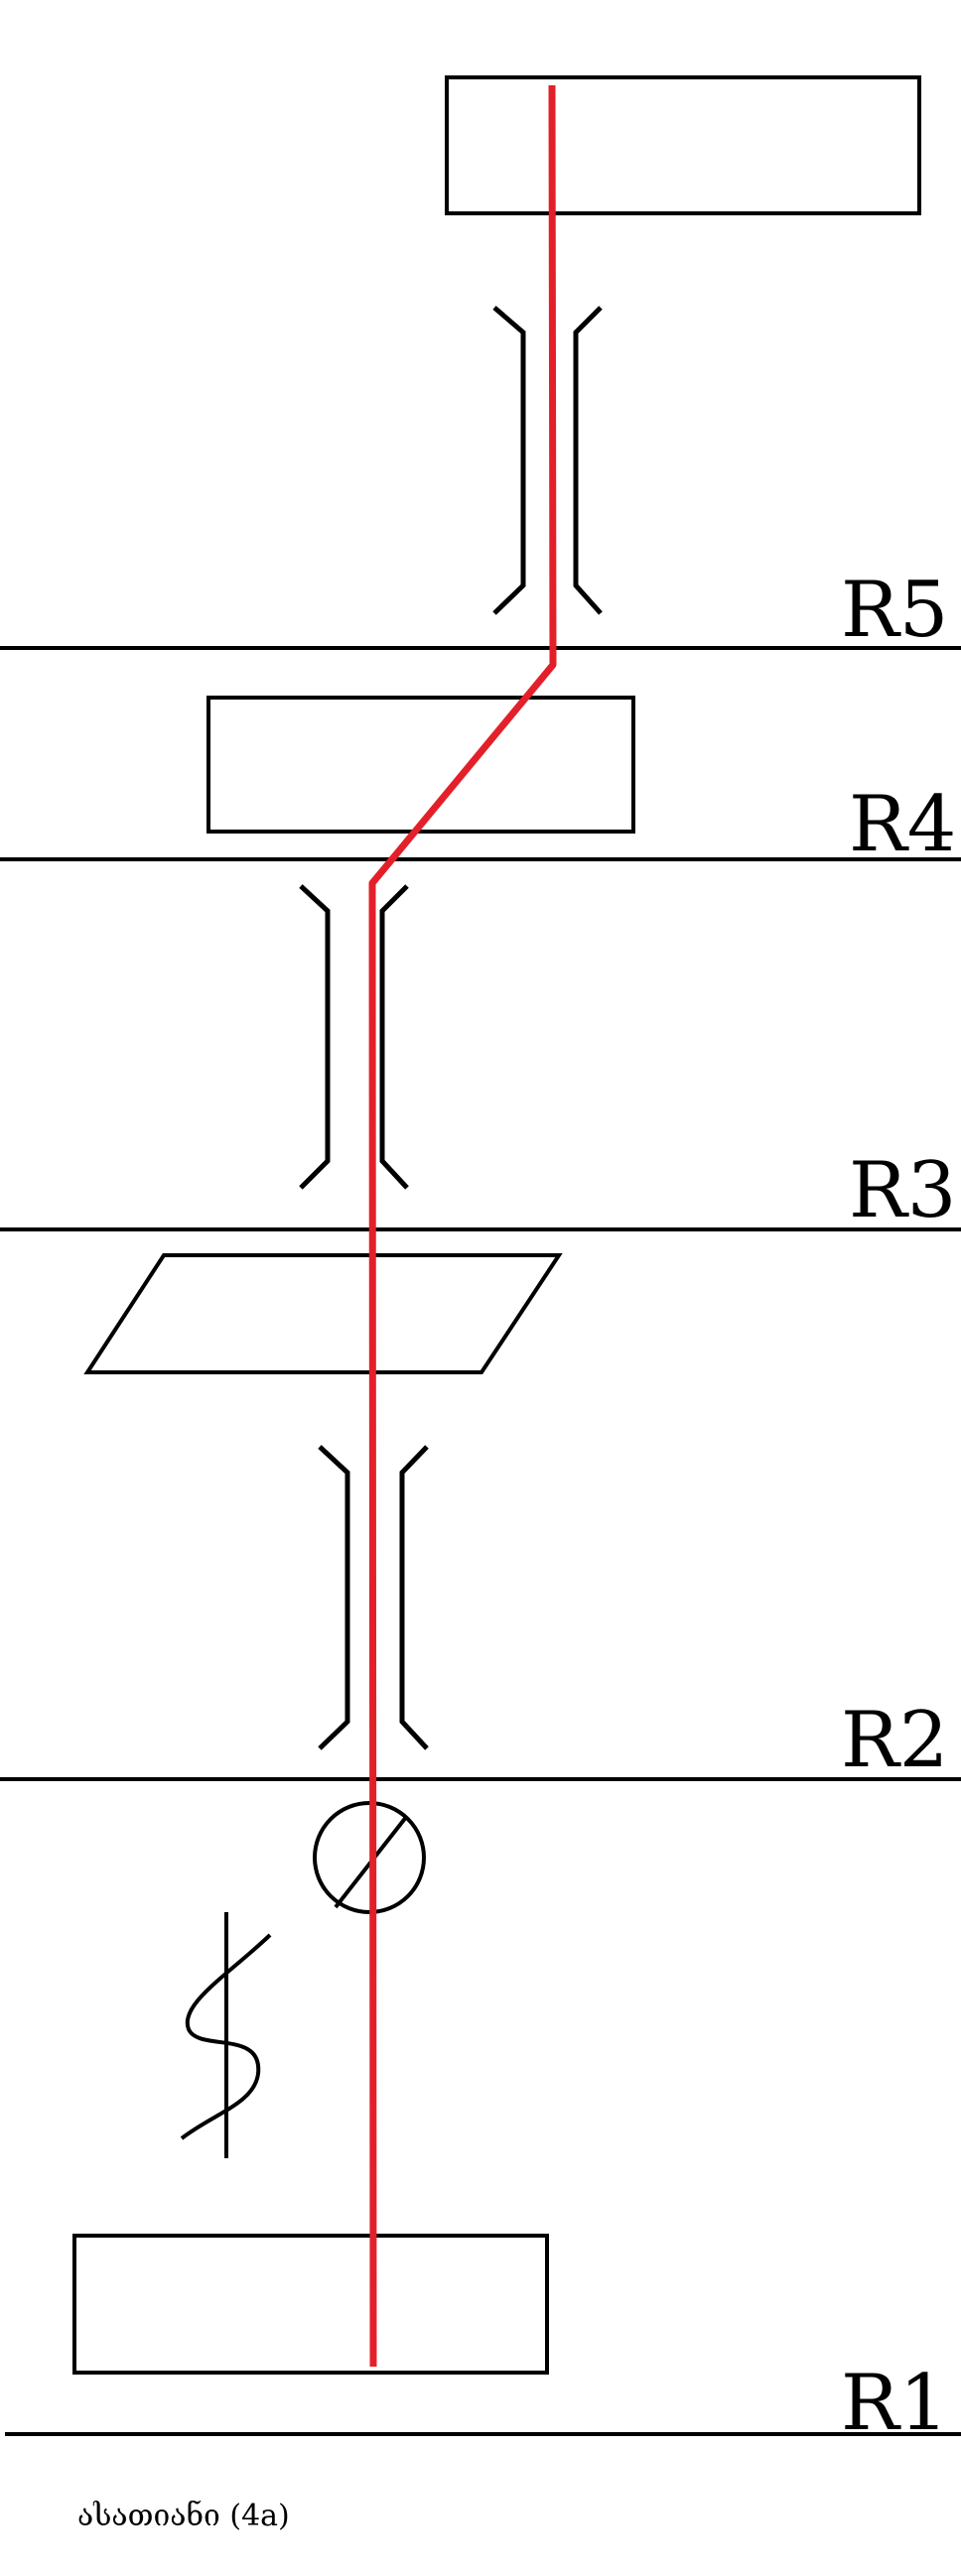  What do you see at coordinates (420, 765) in the screenshot?
I see `middle-block` at bounding box center [420, 765].